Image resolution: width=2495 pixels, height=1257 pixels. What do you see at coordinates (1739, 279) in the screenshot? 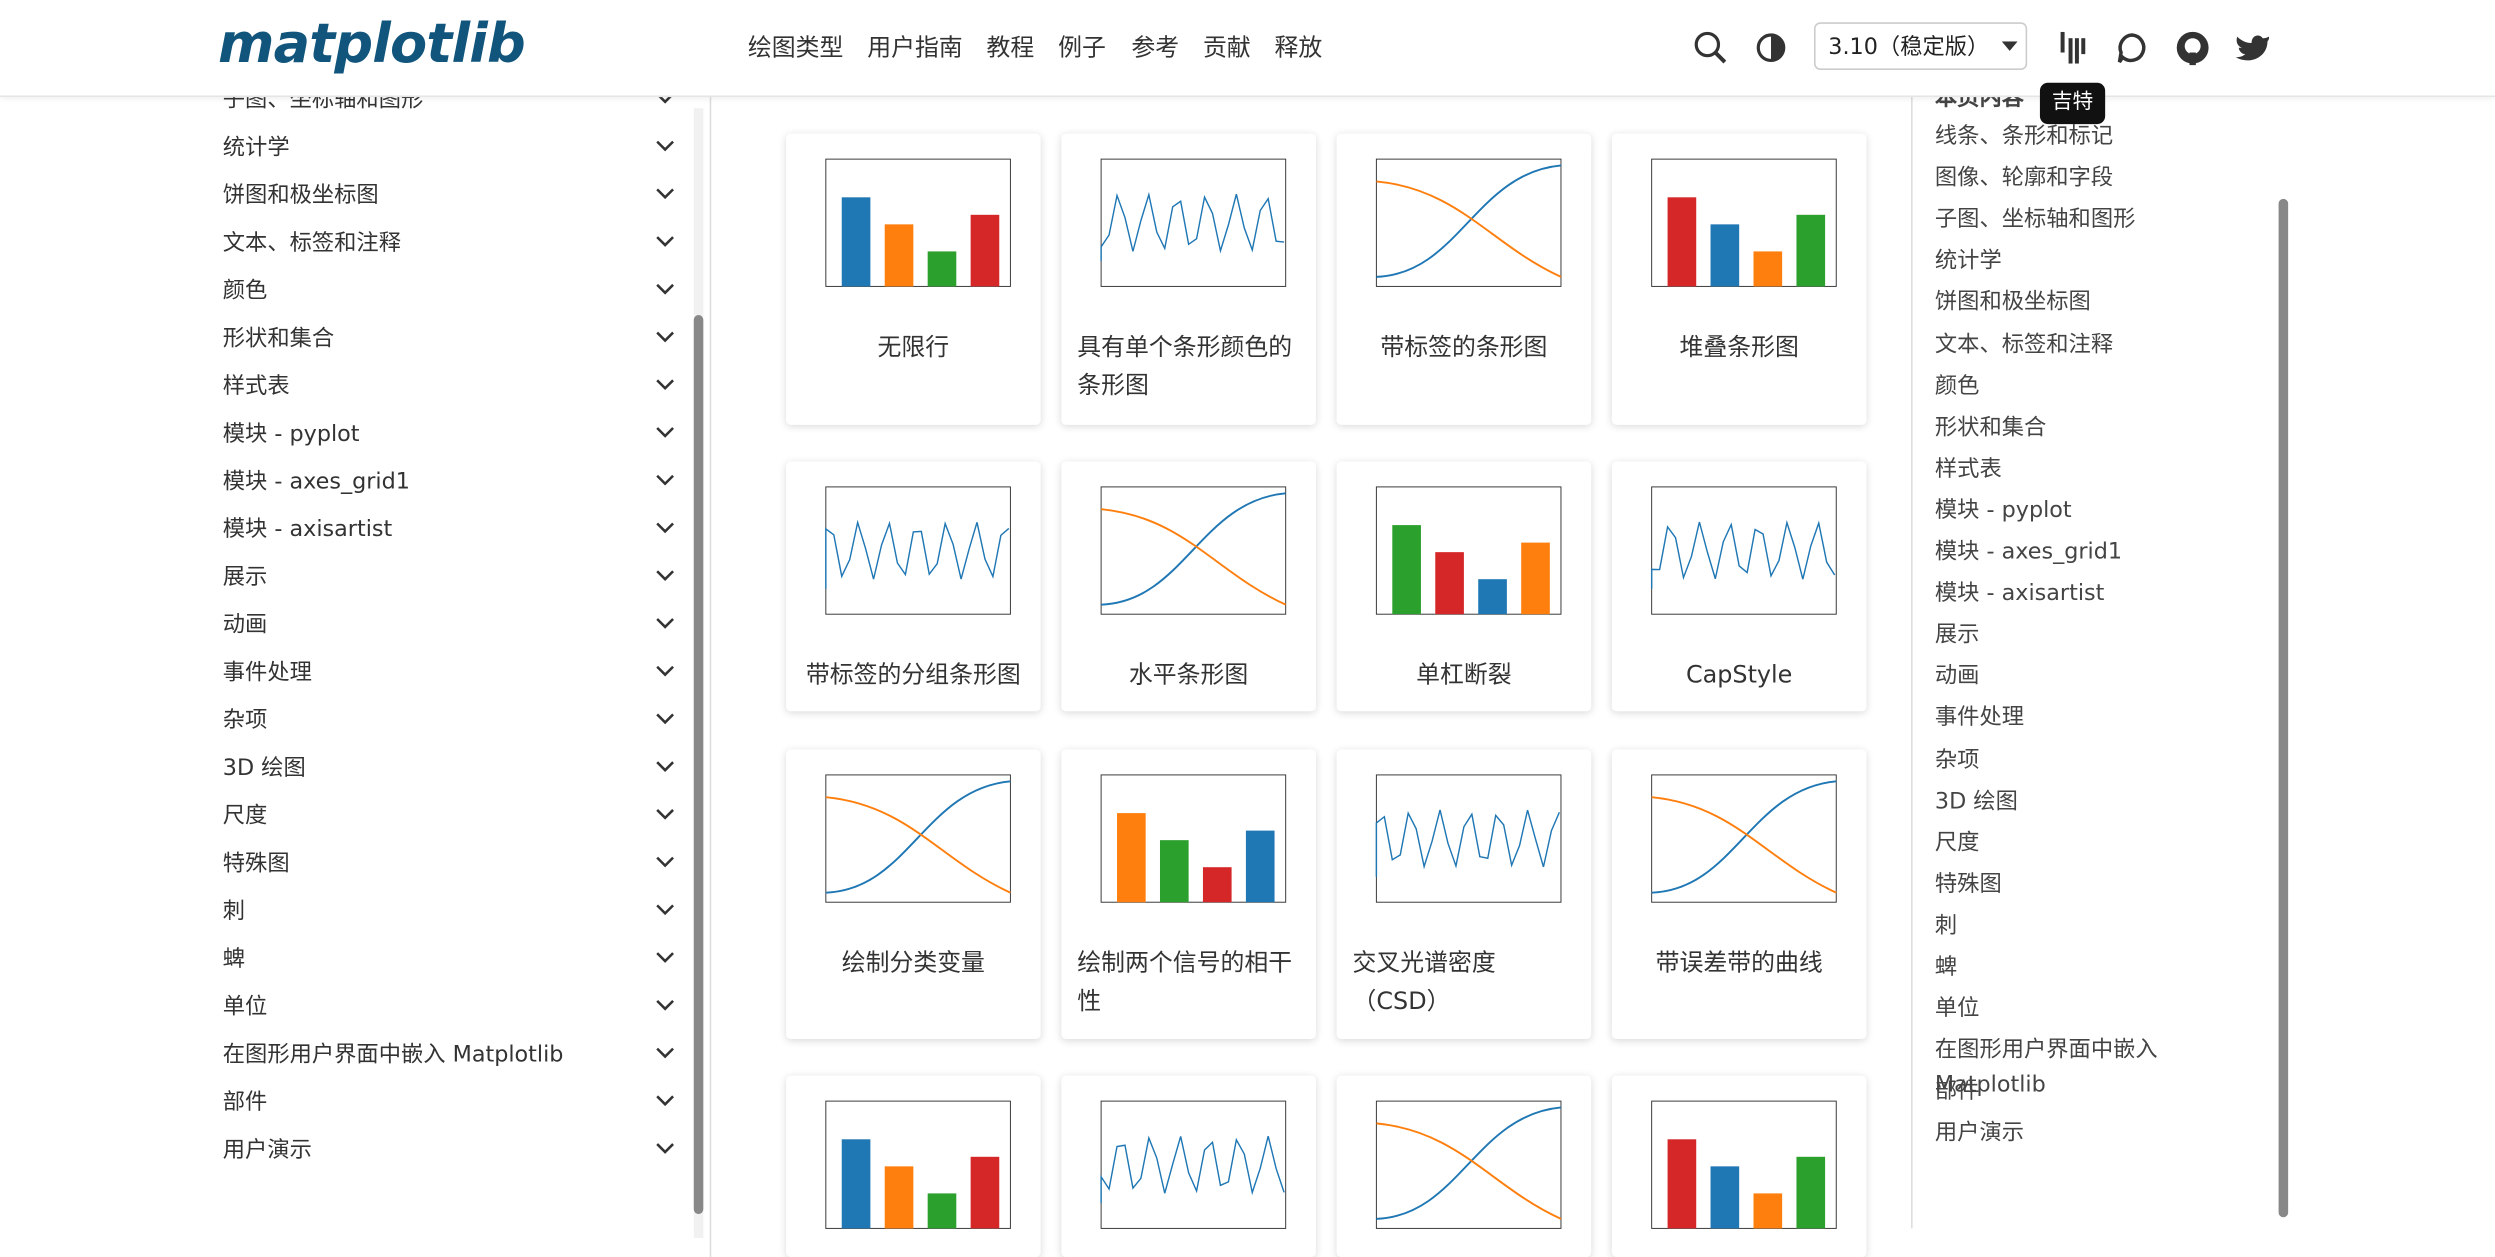
I see `gallery-card: 堆叠条形图` at bounding box center [1739, 279].